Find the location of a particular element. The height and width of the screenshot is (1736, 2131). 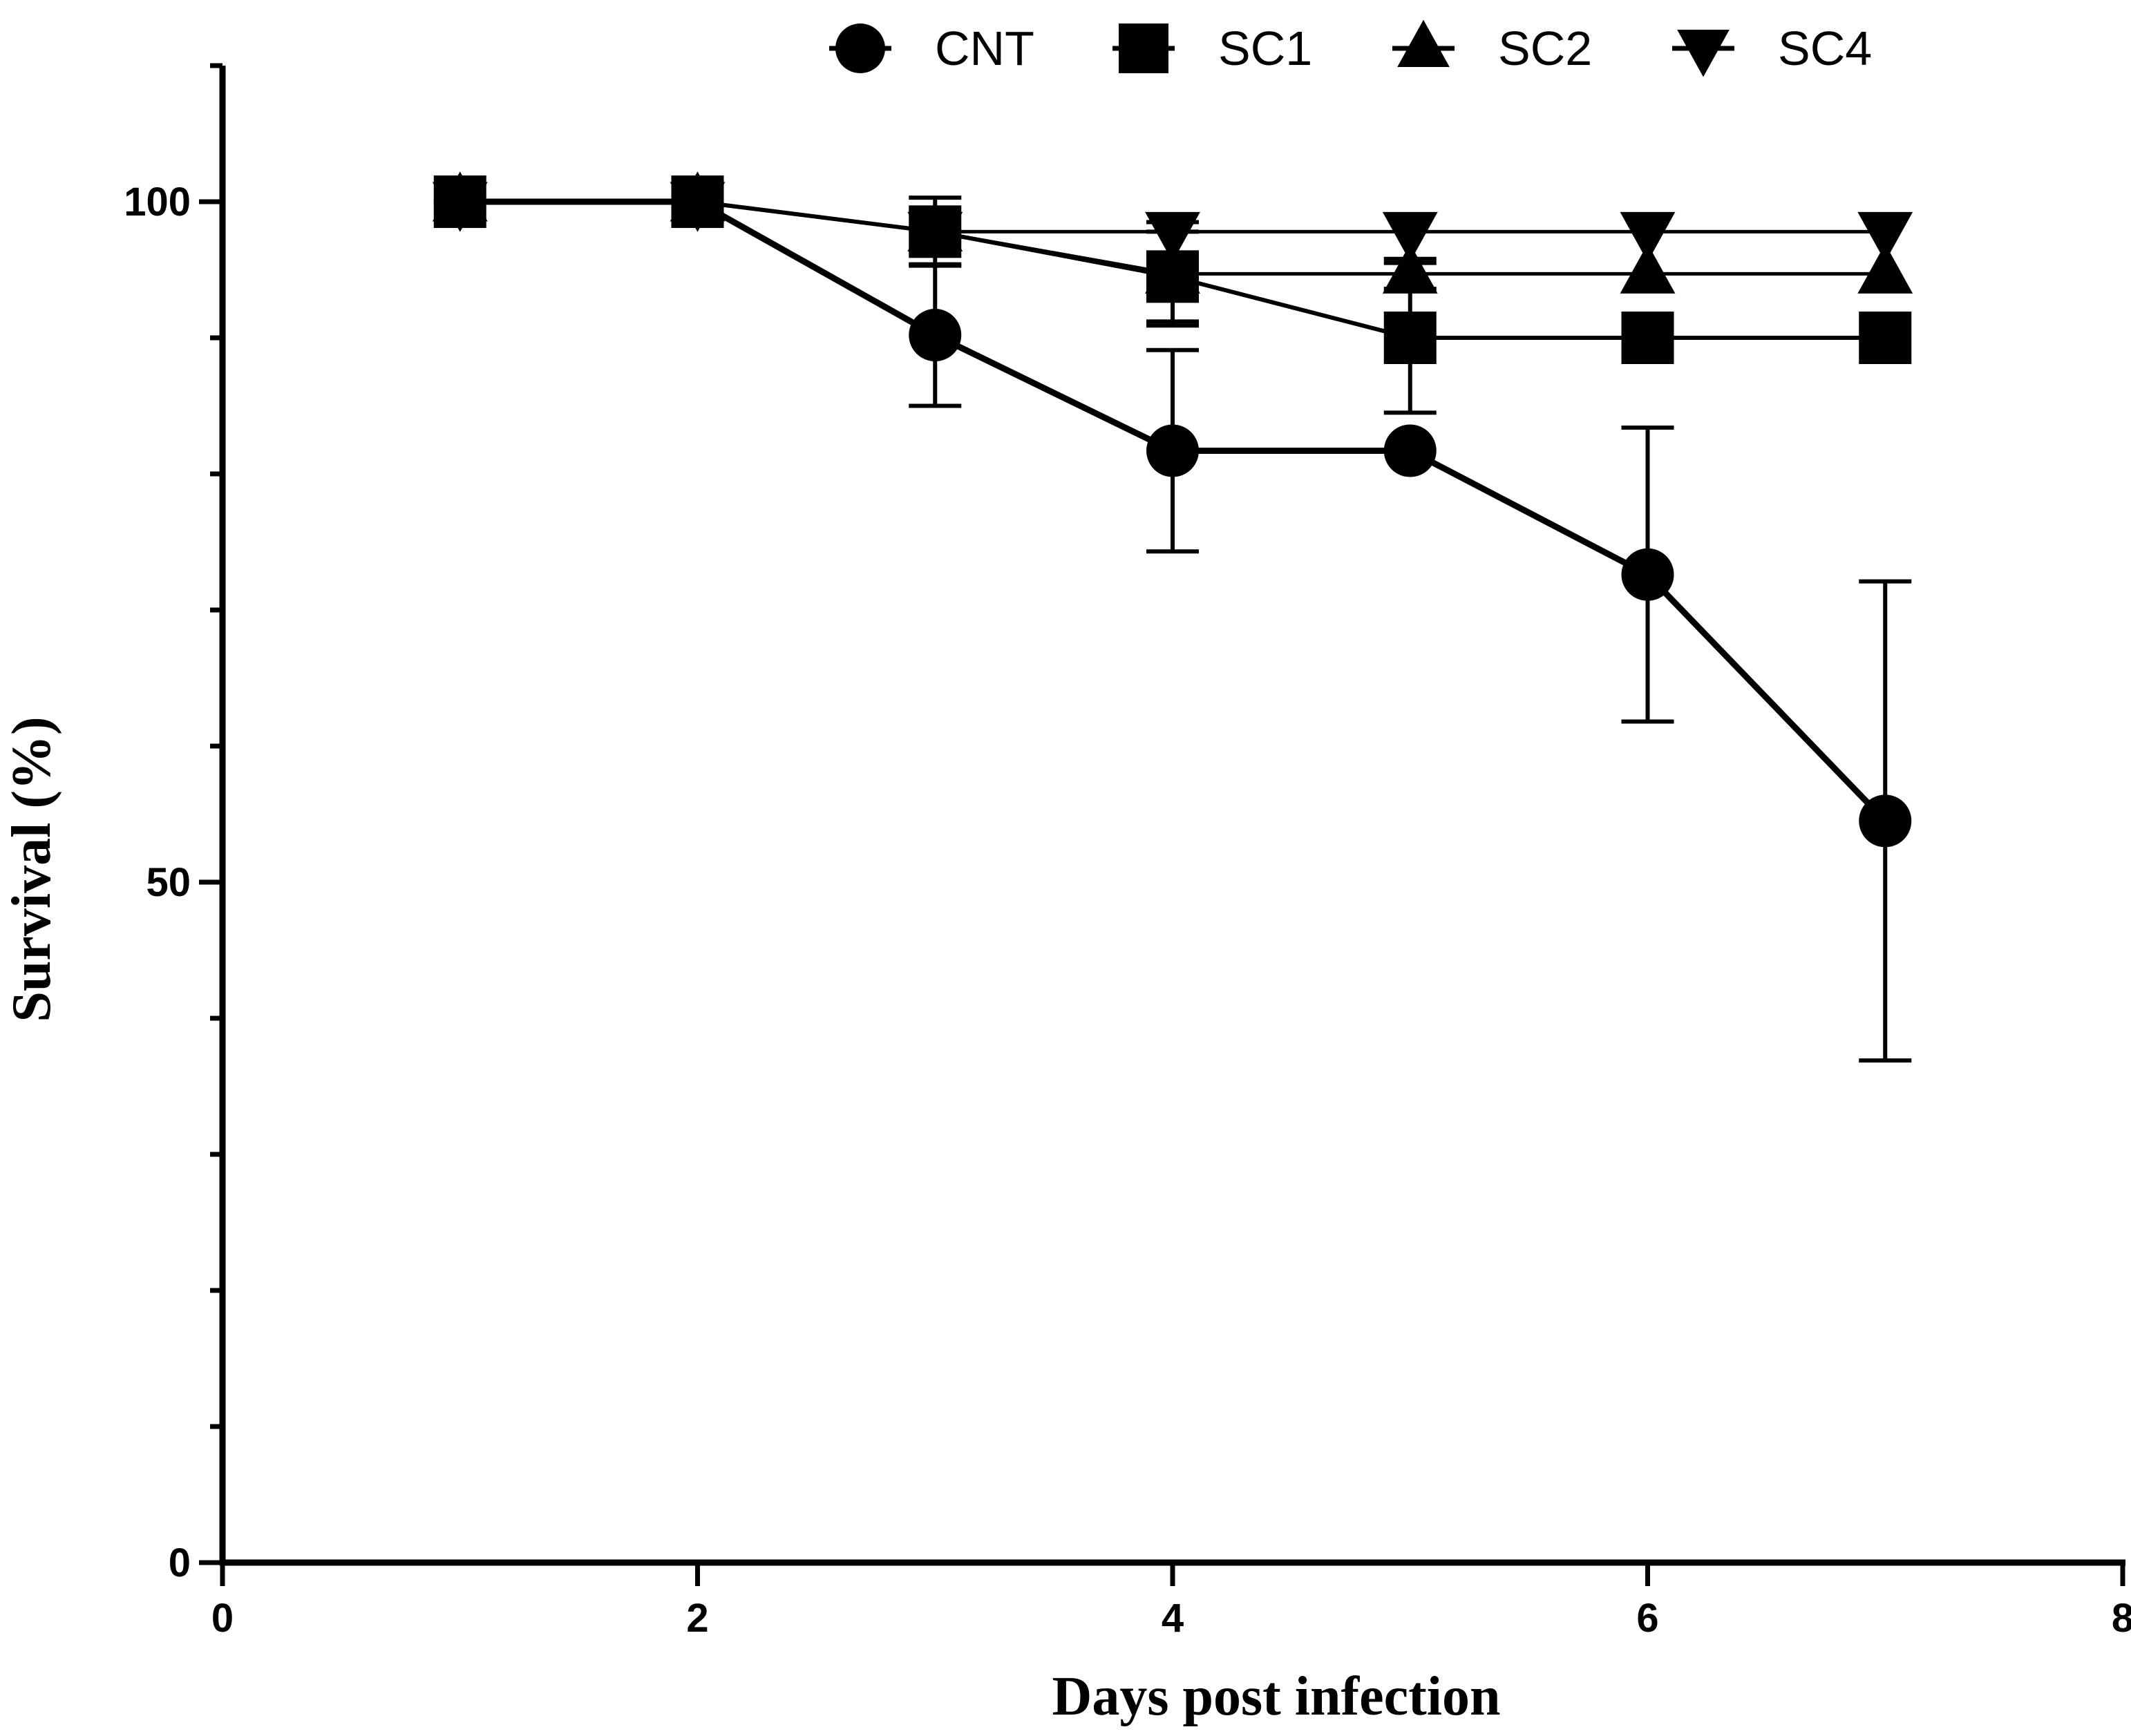

x-tick-label: 6 is located at coordinates (1647, 1618).